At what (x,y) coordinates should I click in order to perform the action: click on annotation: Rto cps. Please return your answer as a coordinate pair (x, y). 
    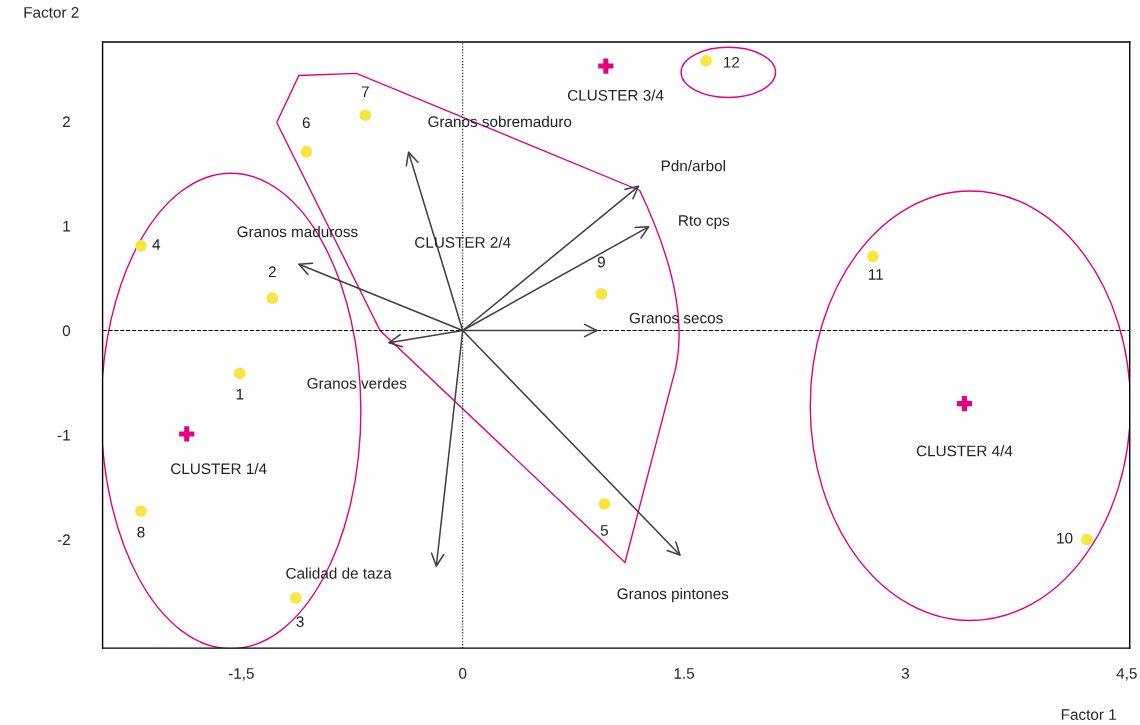
    Looking at the image, I should click on (704, 222).